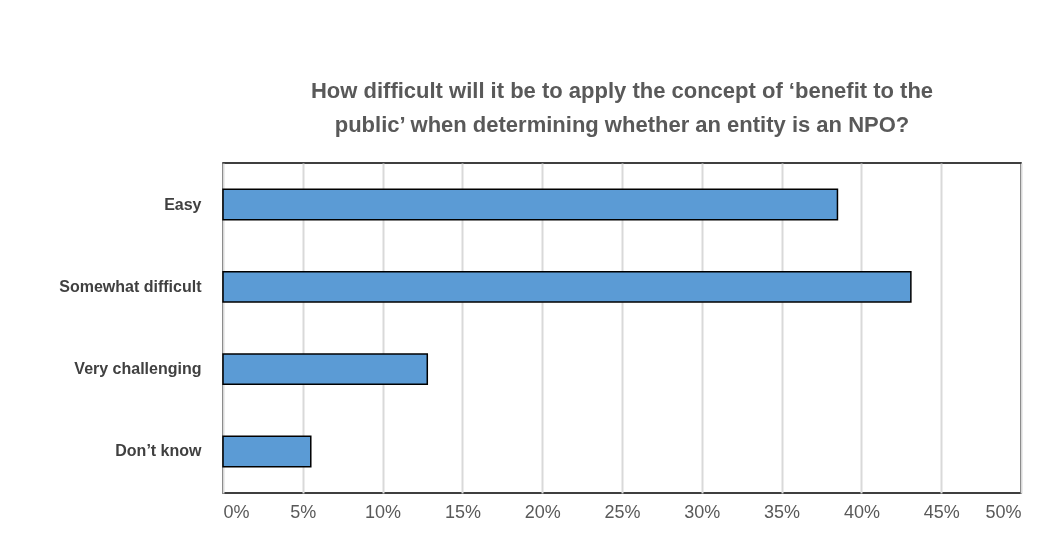 The height and width of the screenshot is (544, 1037). What do you see at coordinates (622, 124) in the screenshot?
I see `text: public’ when determining whether an entity is an NPO?` at bounding box center [622, 124].